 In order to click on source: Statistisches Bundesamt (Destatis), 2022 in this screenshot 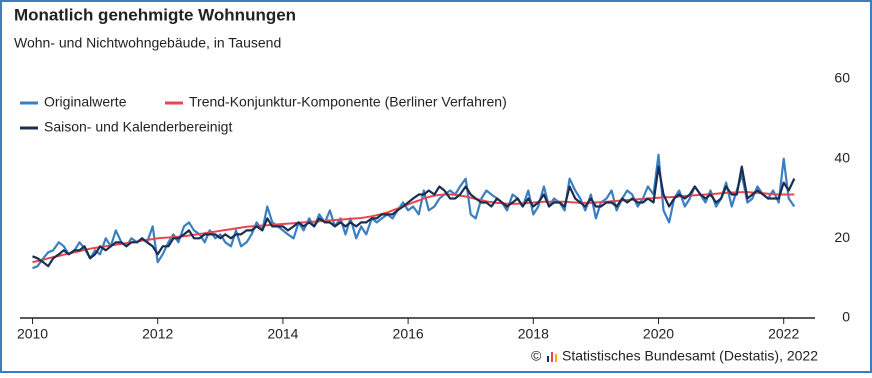, I will do `click(690, 356)`.